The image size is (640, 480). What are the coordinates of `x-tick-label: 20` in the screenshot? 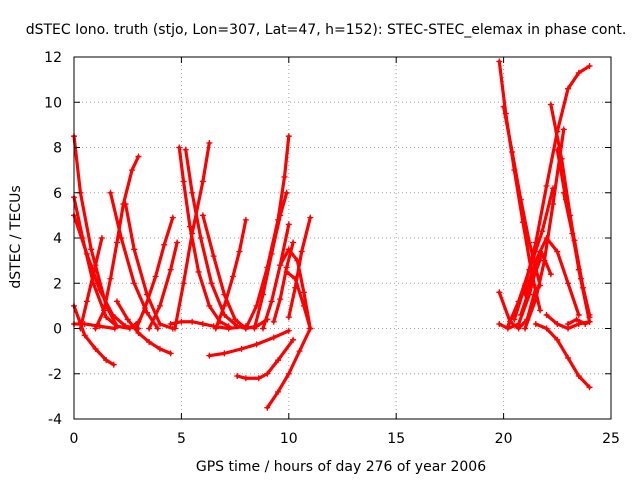 It's located at (504, 439).